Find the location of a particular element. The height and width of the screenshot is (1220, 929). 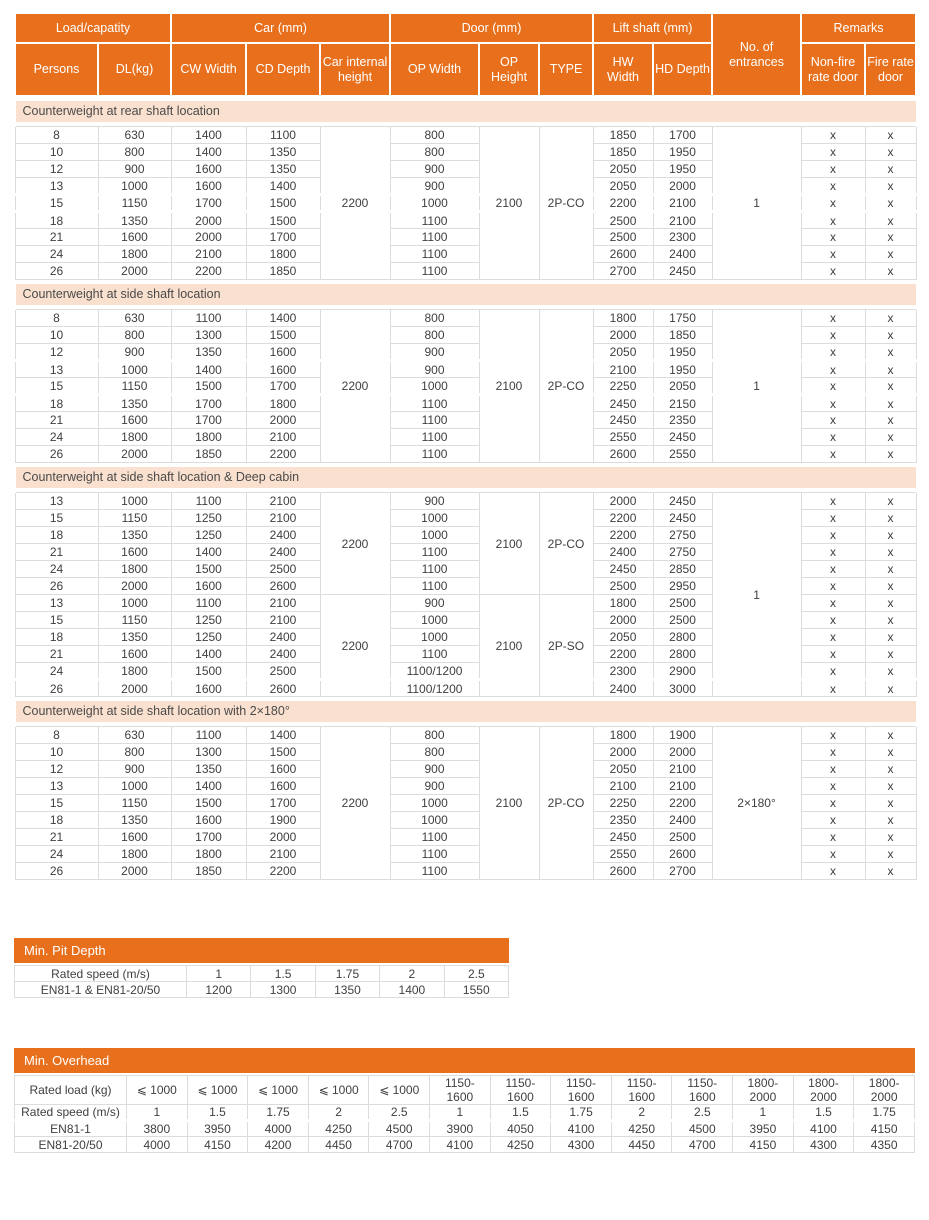

cell-dl: 1600 is located at coordinates (134, 420).